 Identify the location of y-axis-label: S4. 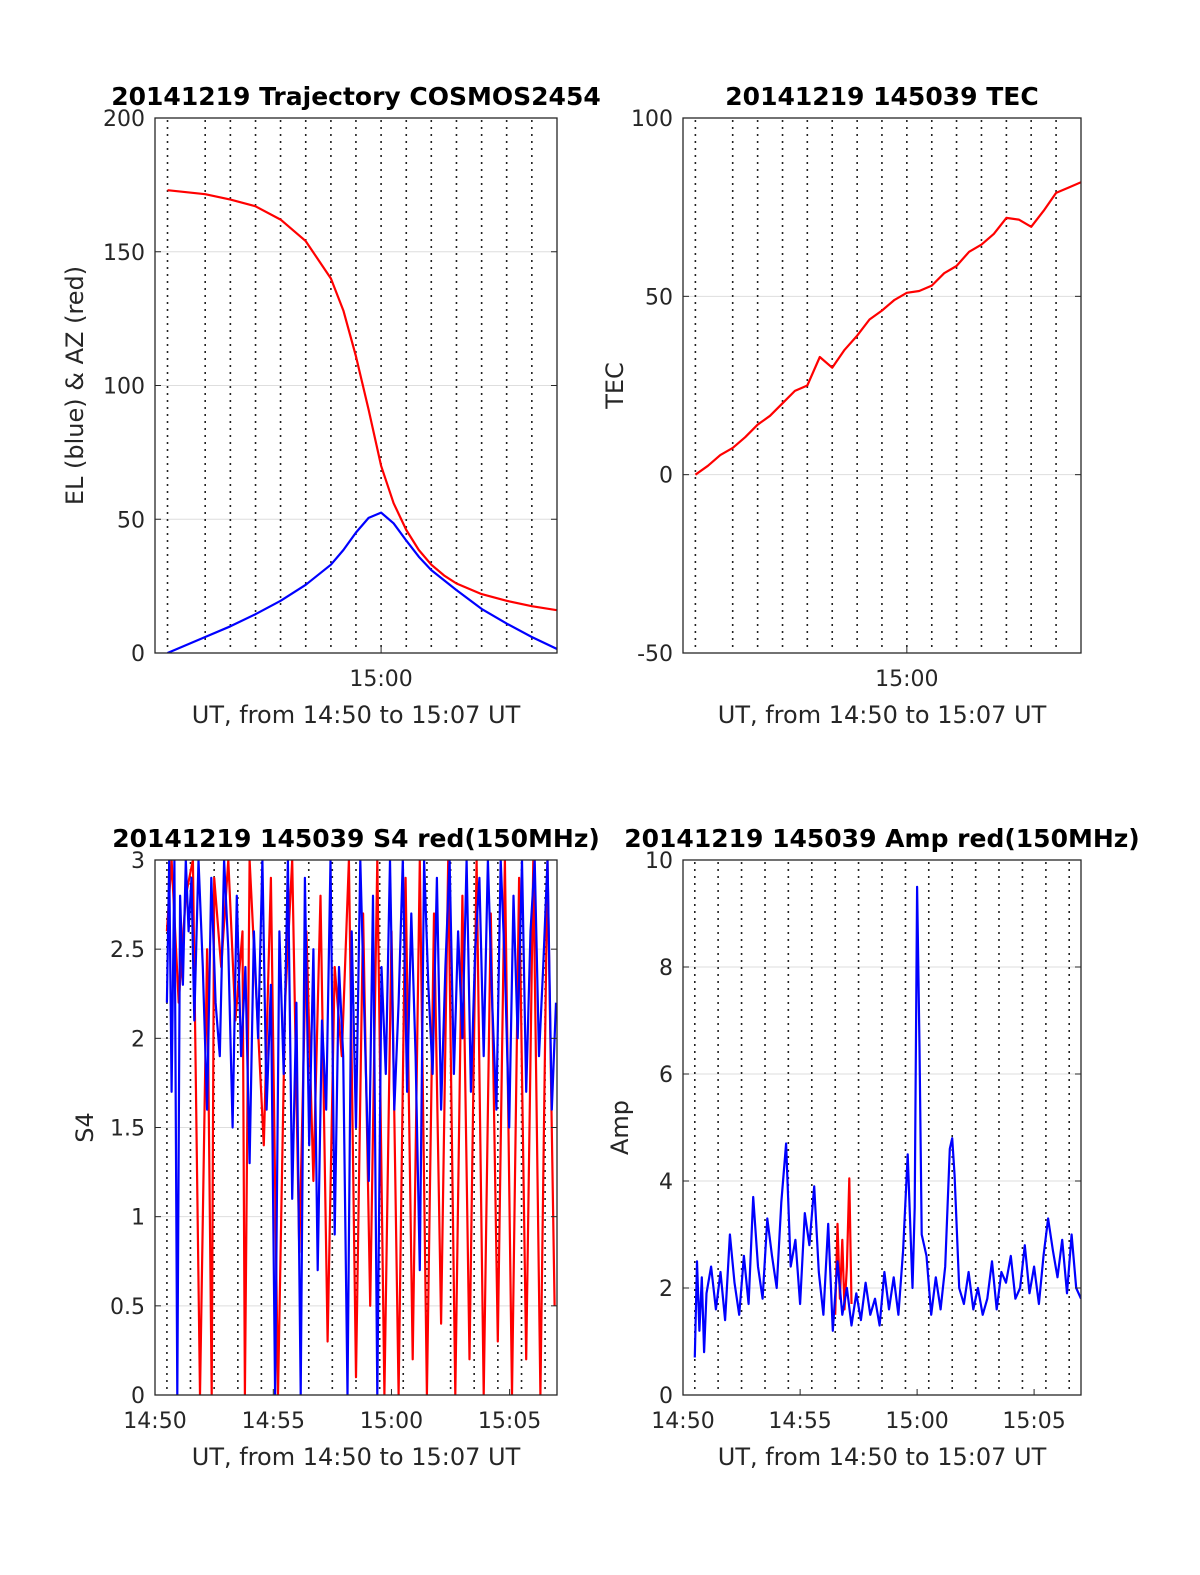
(85, 1127).